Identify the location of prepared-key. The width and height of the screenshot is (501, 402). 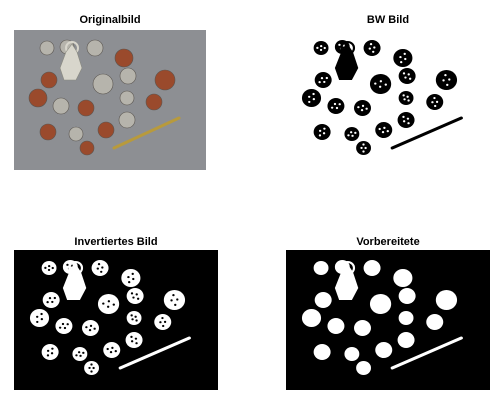
(346, 282).